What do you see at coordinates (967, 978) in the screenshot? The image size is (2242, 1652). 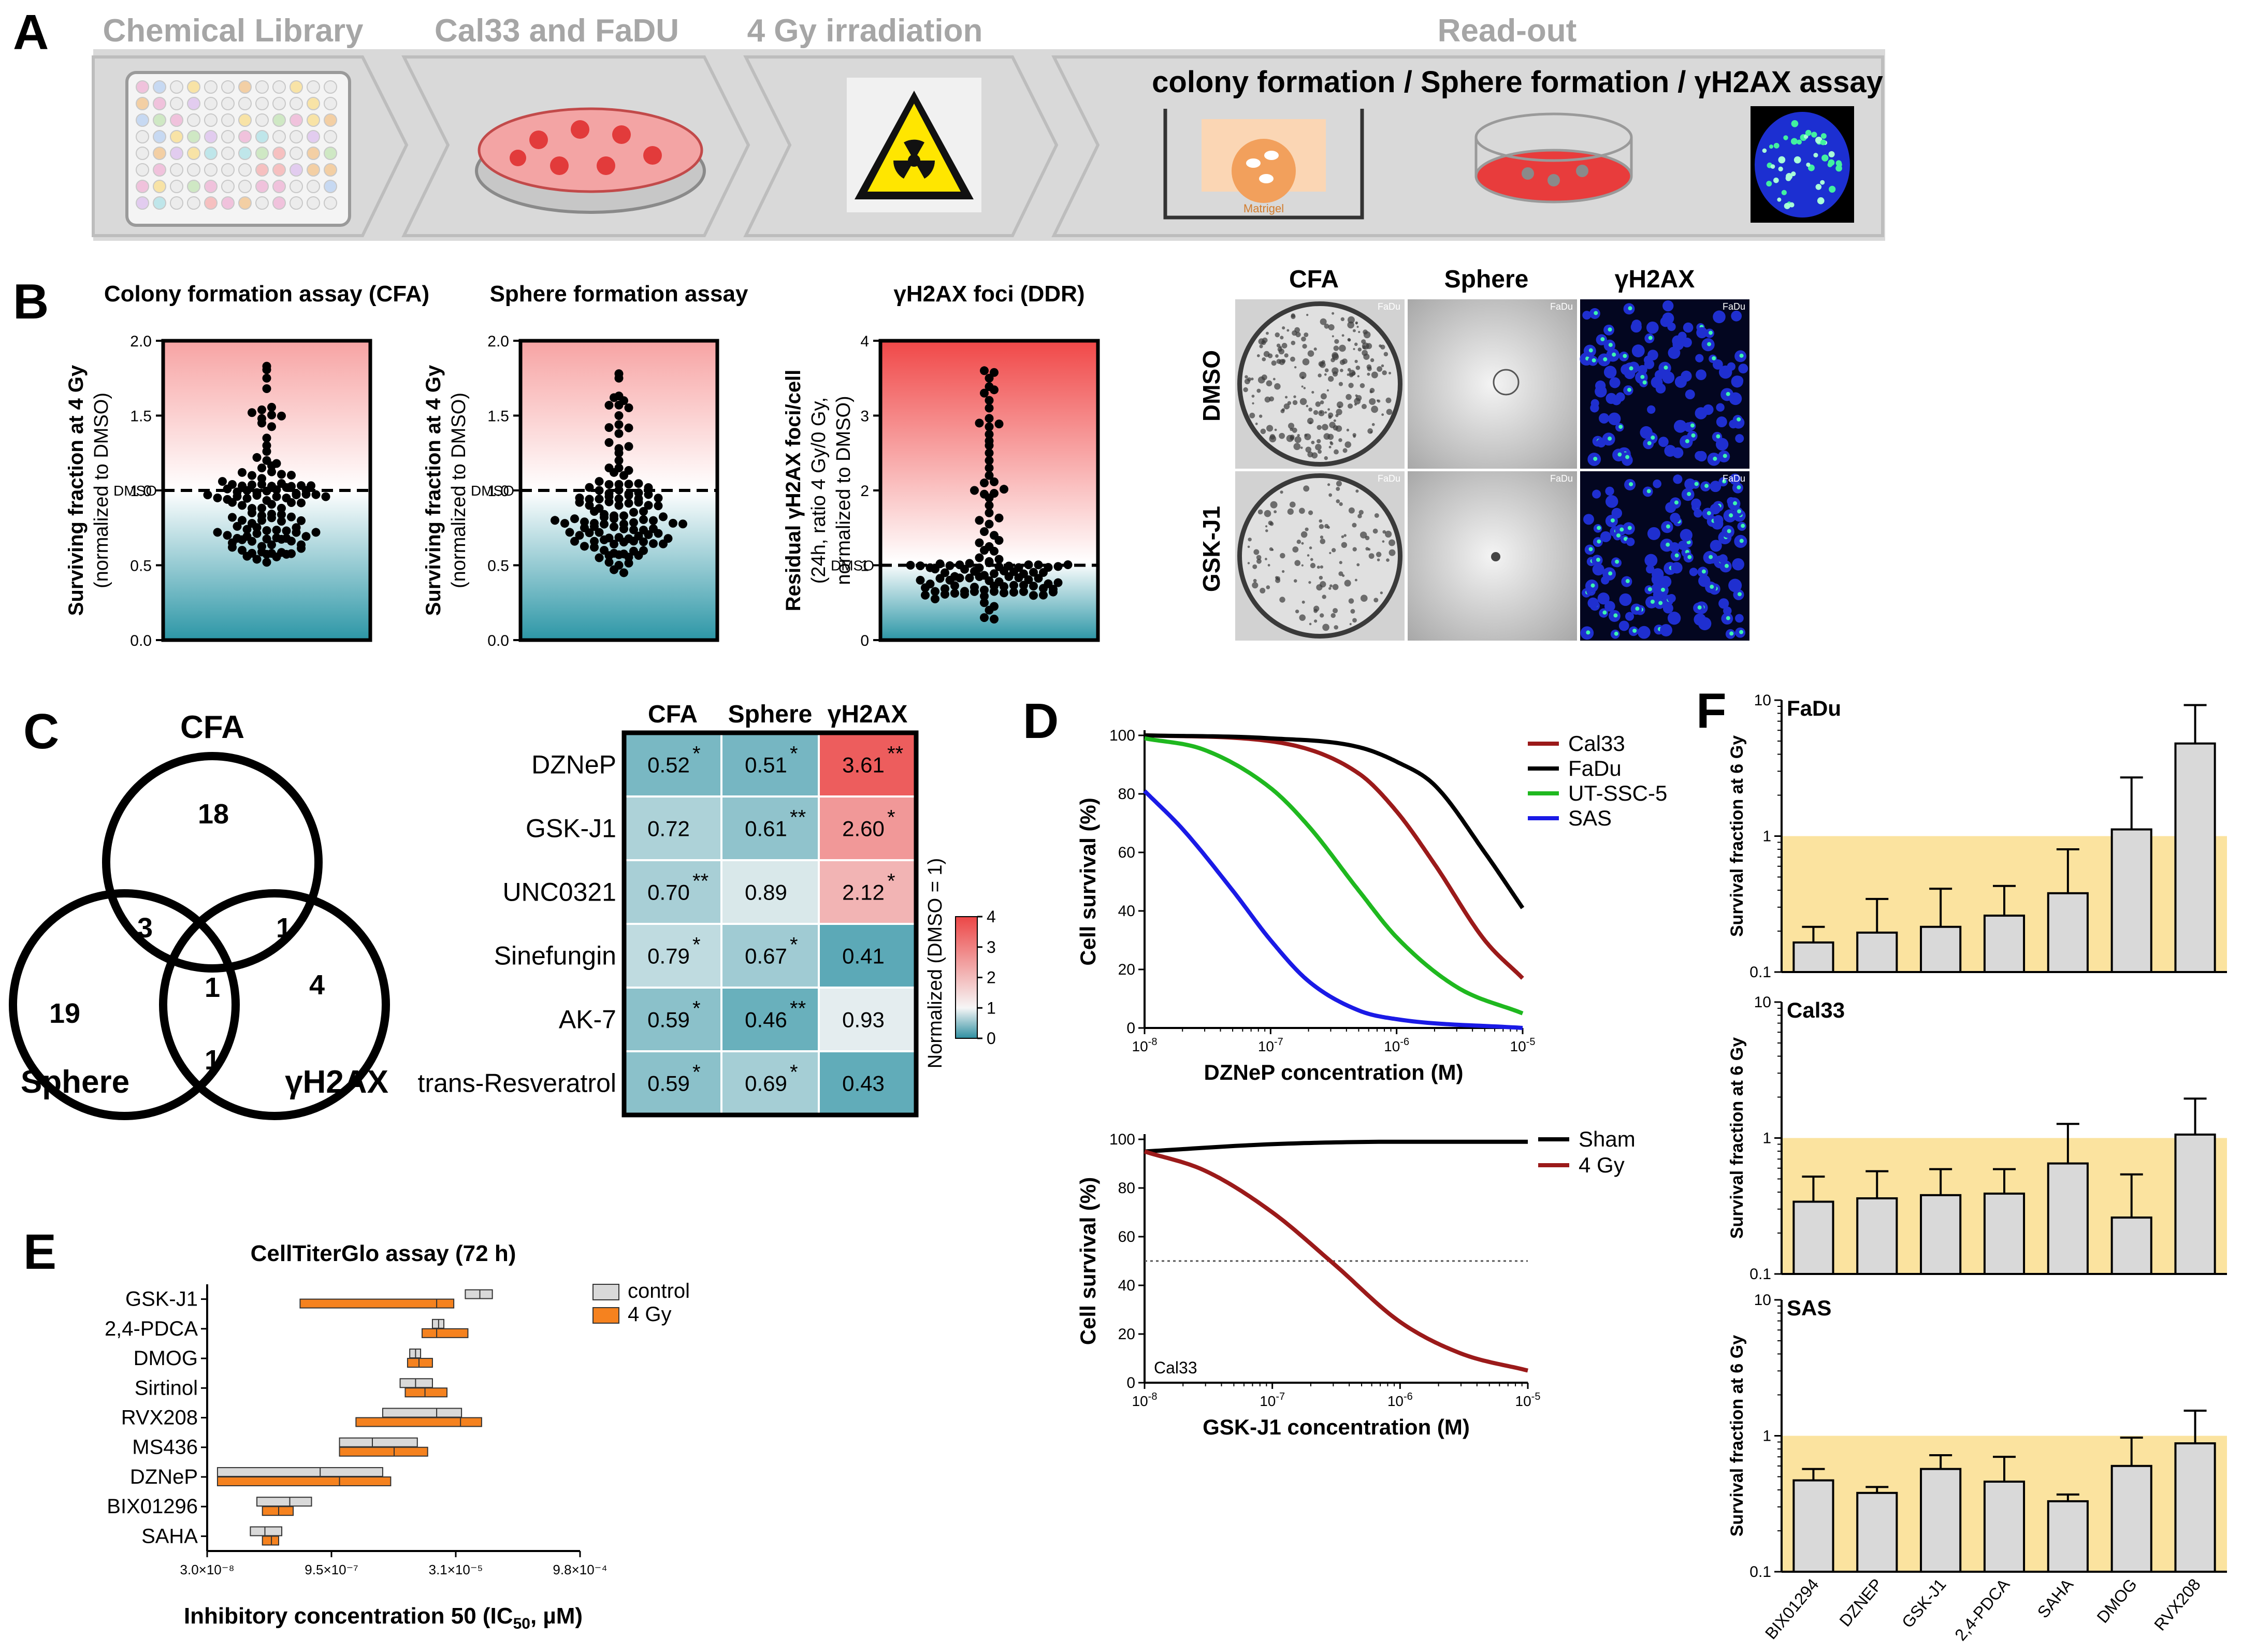 I see `heatmap-colorbar` at bounding box center [967, 978].